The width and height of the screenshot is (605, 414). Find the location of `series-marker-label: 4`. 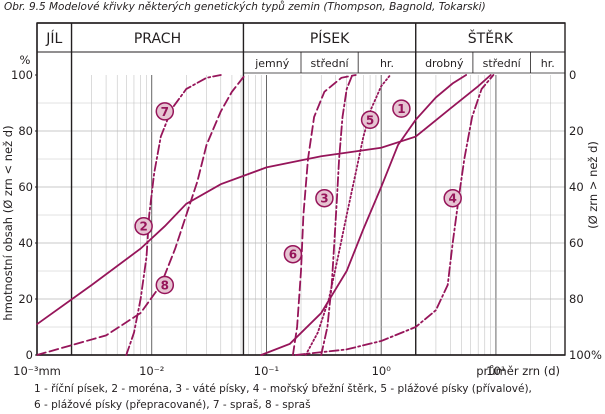

series-marker-label: 4 is located at coordinates (453, 199).